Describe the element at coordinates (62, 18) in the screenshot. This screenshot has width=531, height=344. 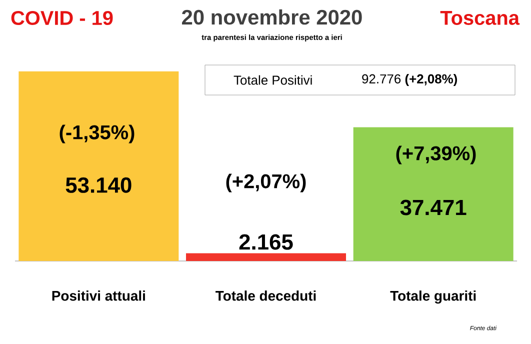
I see `text: COVID - 19` at that location.